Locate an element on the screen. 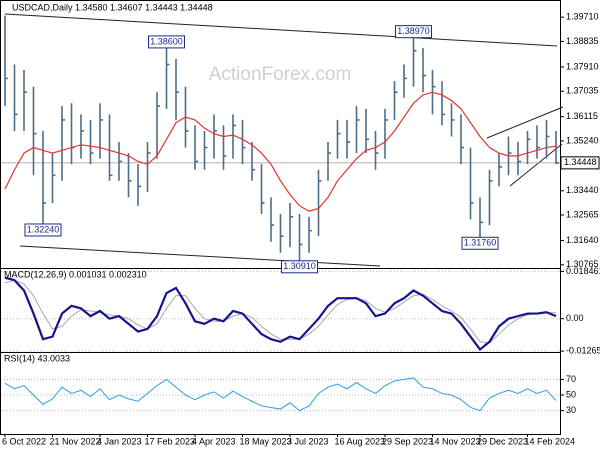 The height and width of the screenshot is (450, 600). y-tick-label: 30 is located at coordinates (571, 410).